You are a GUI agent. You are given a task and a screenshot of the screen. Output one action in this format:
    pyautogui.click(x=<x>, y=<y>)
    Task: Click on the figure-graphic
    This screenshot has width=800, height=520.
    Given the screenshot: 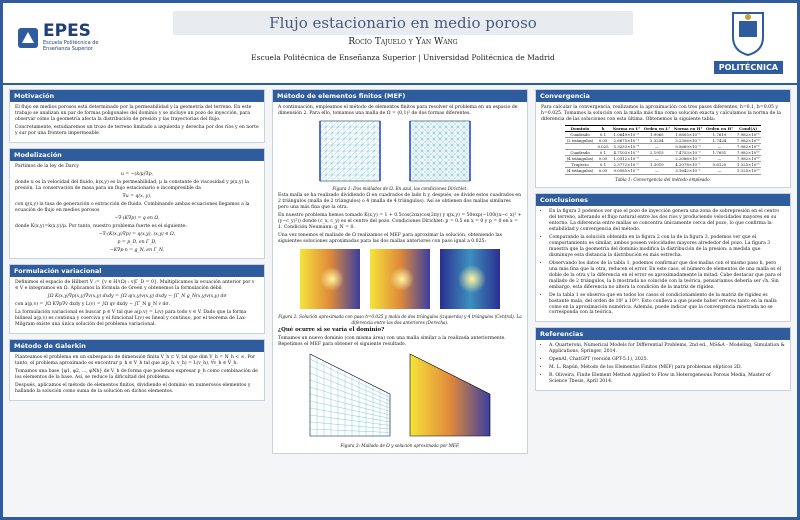 What is the action you would take?
    pyautogui.click(x=400, y=279)
    